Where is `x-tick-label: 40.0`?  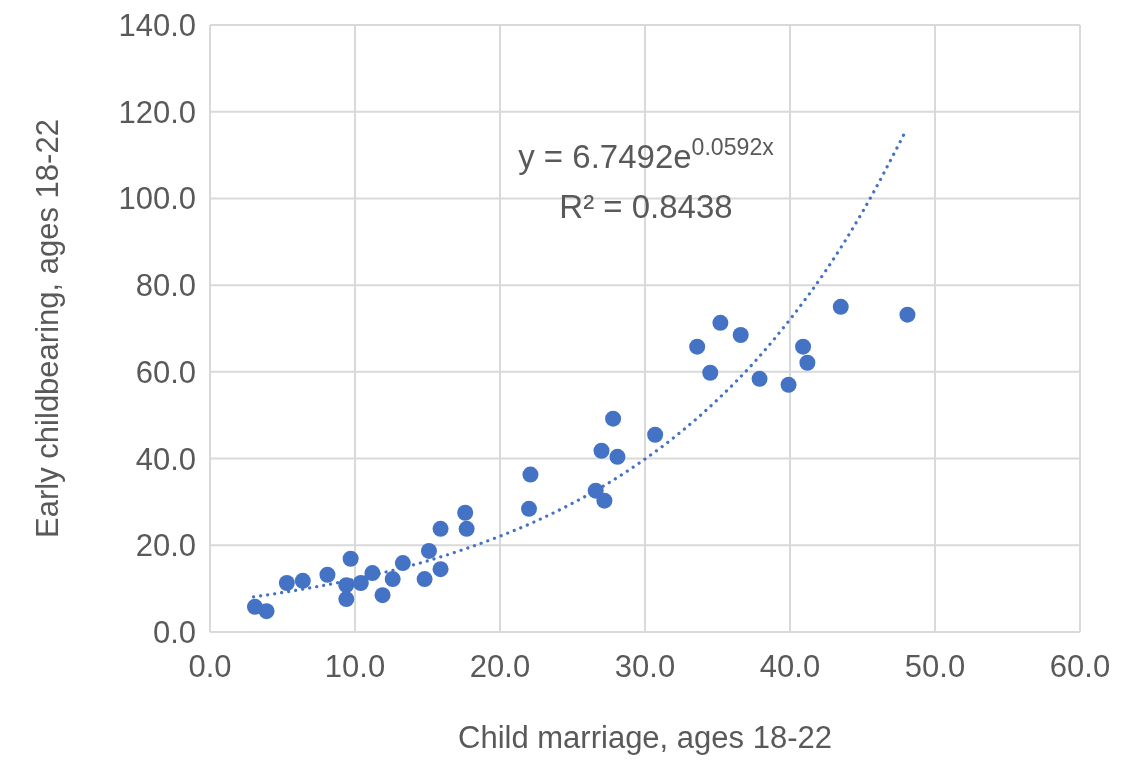 x-tick-label: 40.0 is located at coordinates (790, 666).